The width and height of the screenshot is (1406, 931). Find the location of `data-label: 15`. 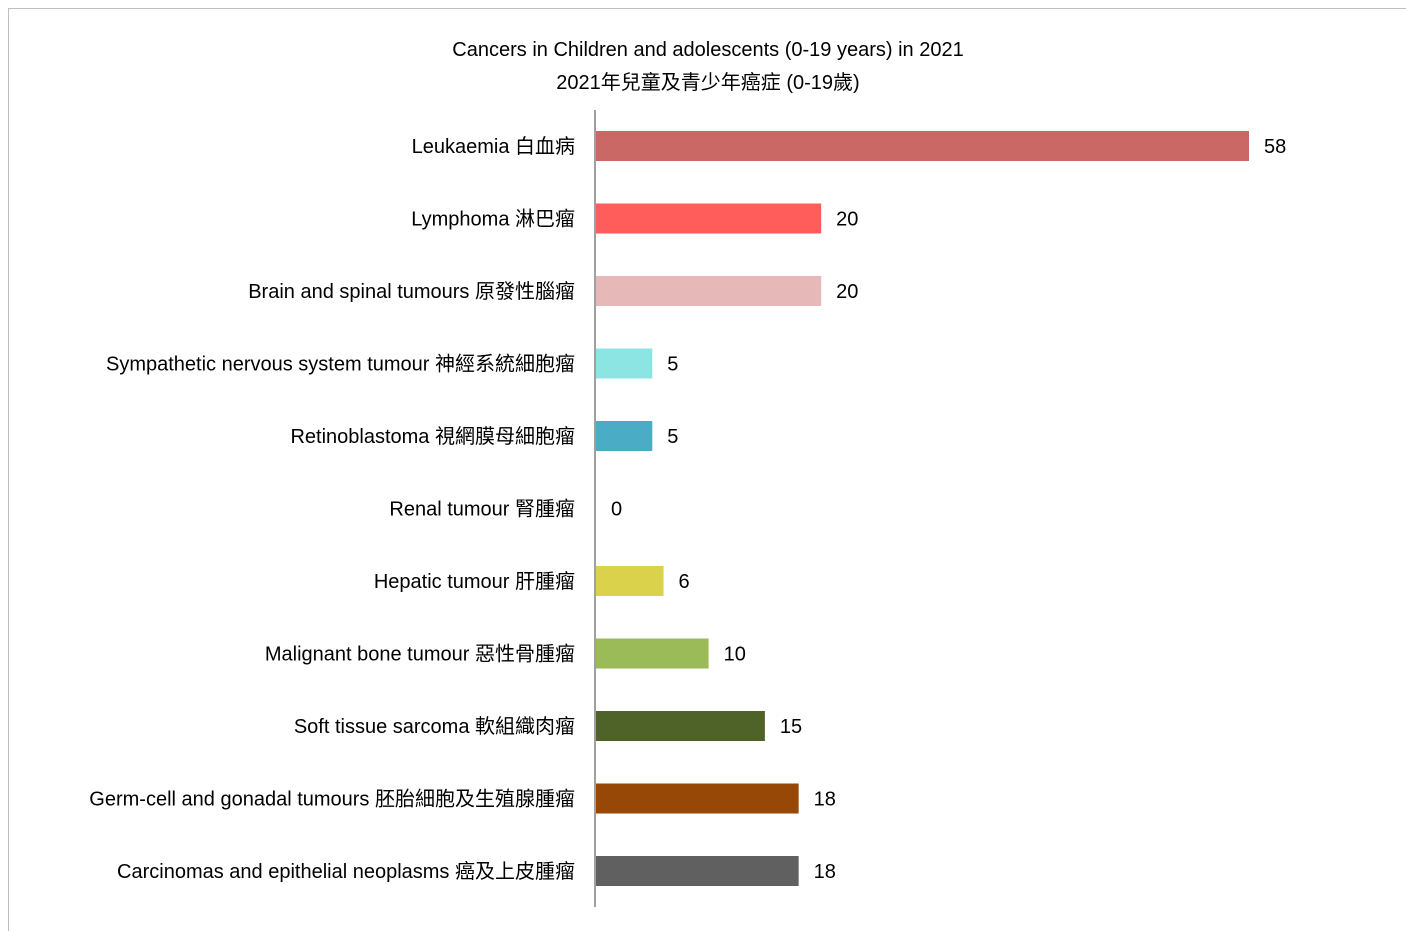

data-label: 15 is located at coordinates (791, 727).